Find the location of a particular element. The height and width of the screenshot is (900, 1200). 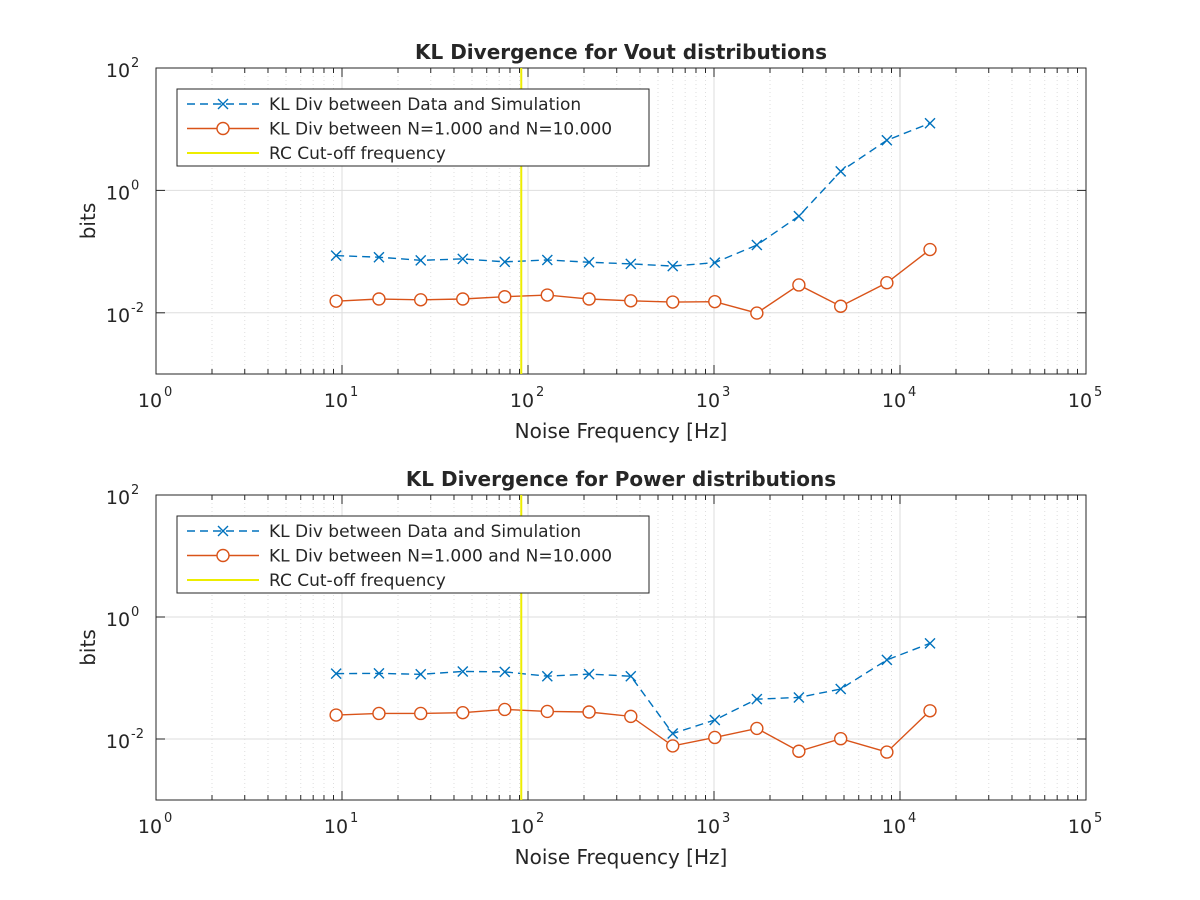

legend-entry-label: RC Cut-off frequency is located at coordinates (357, 154).